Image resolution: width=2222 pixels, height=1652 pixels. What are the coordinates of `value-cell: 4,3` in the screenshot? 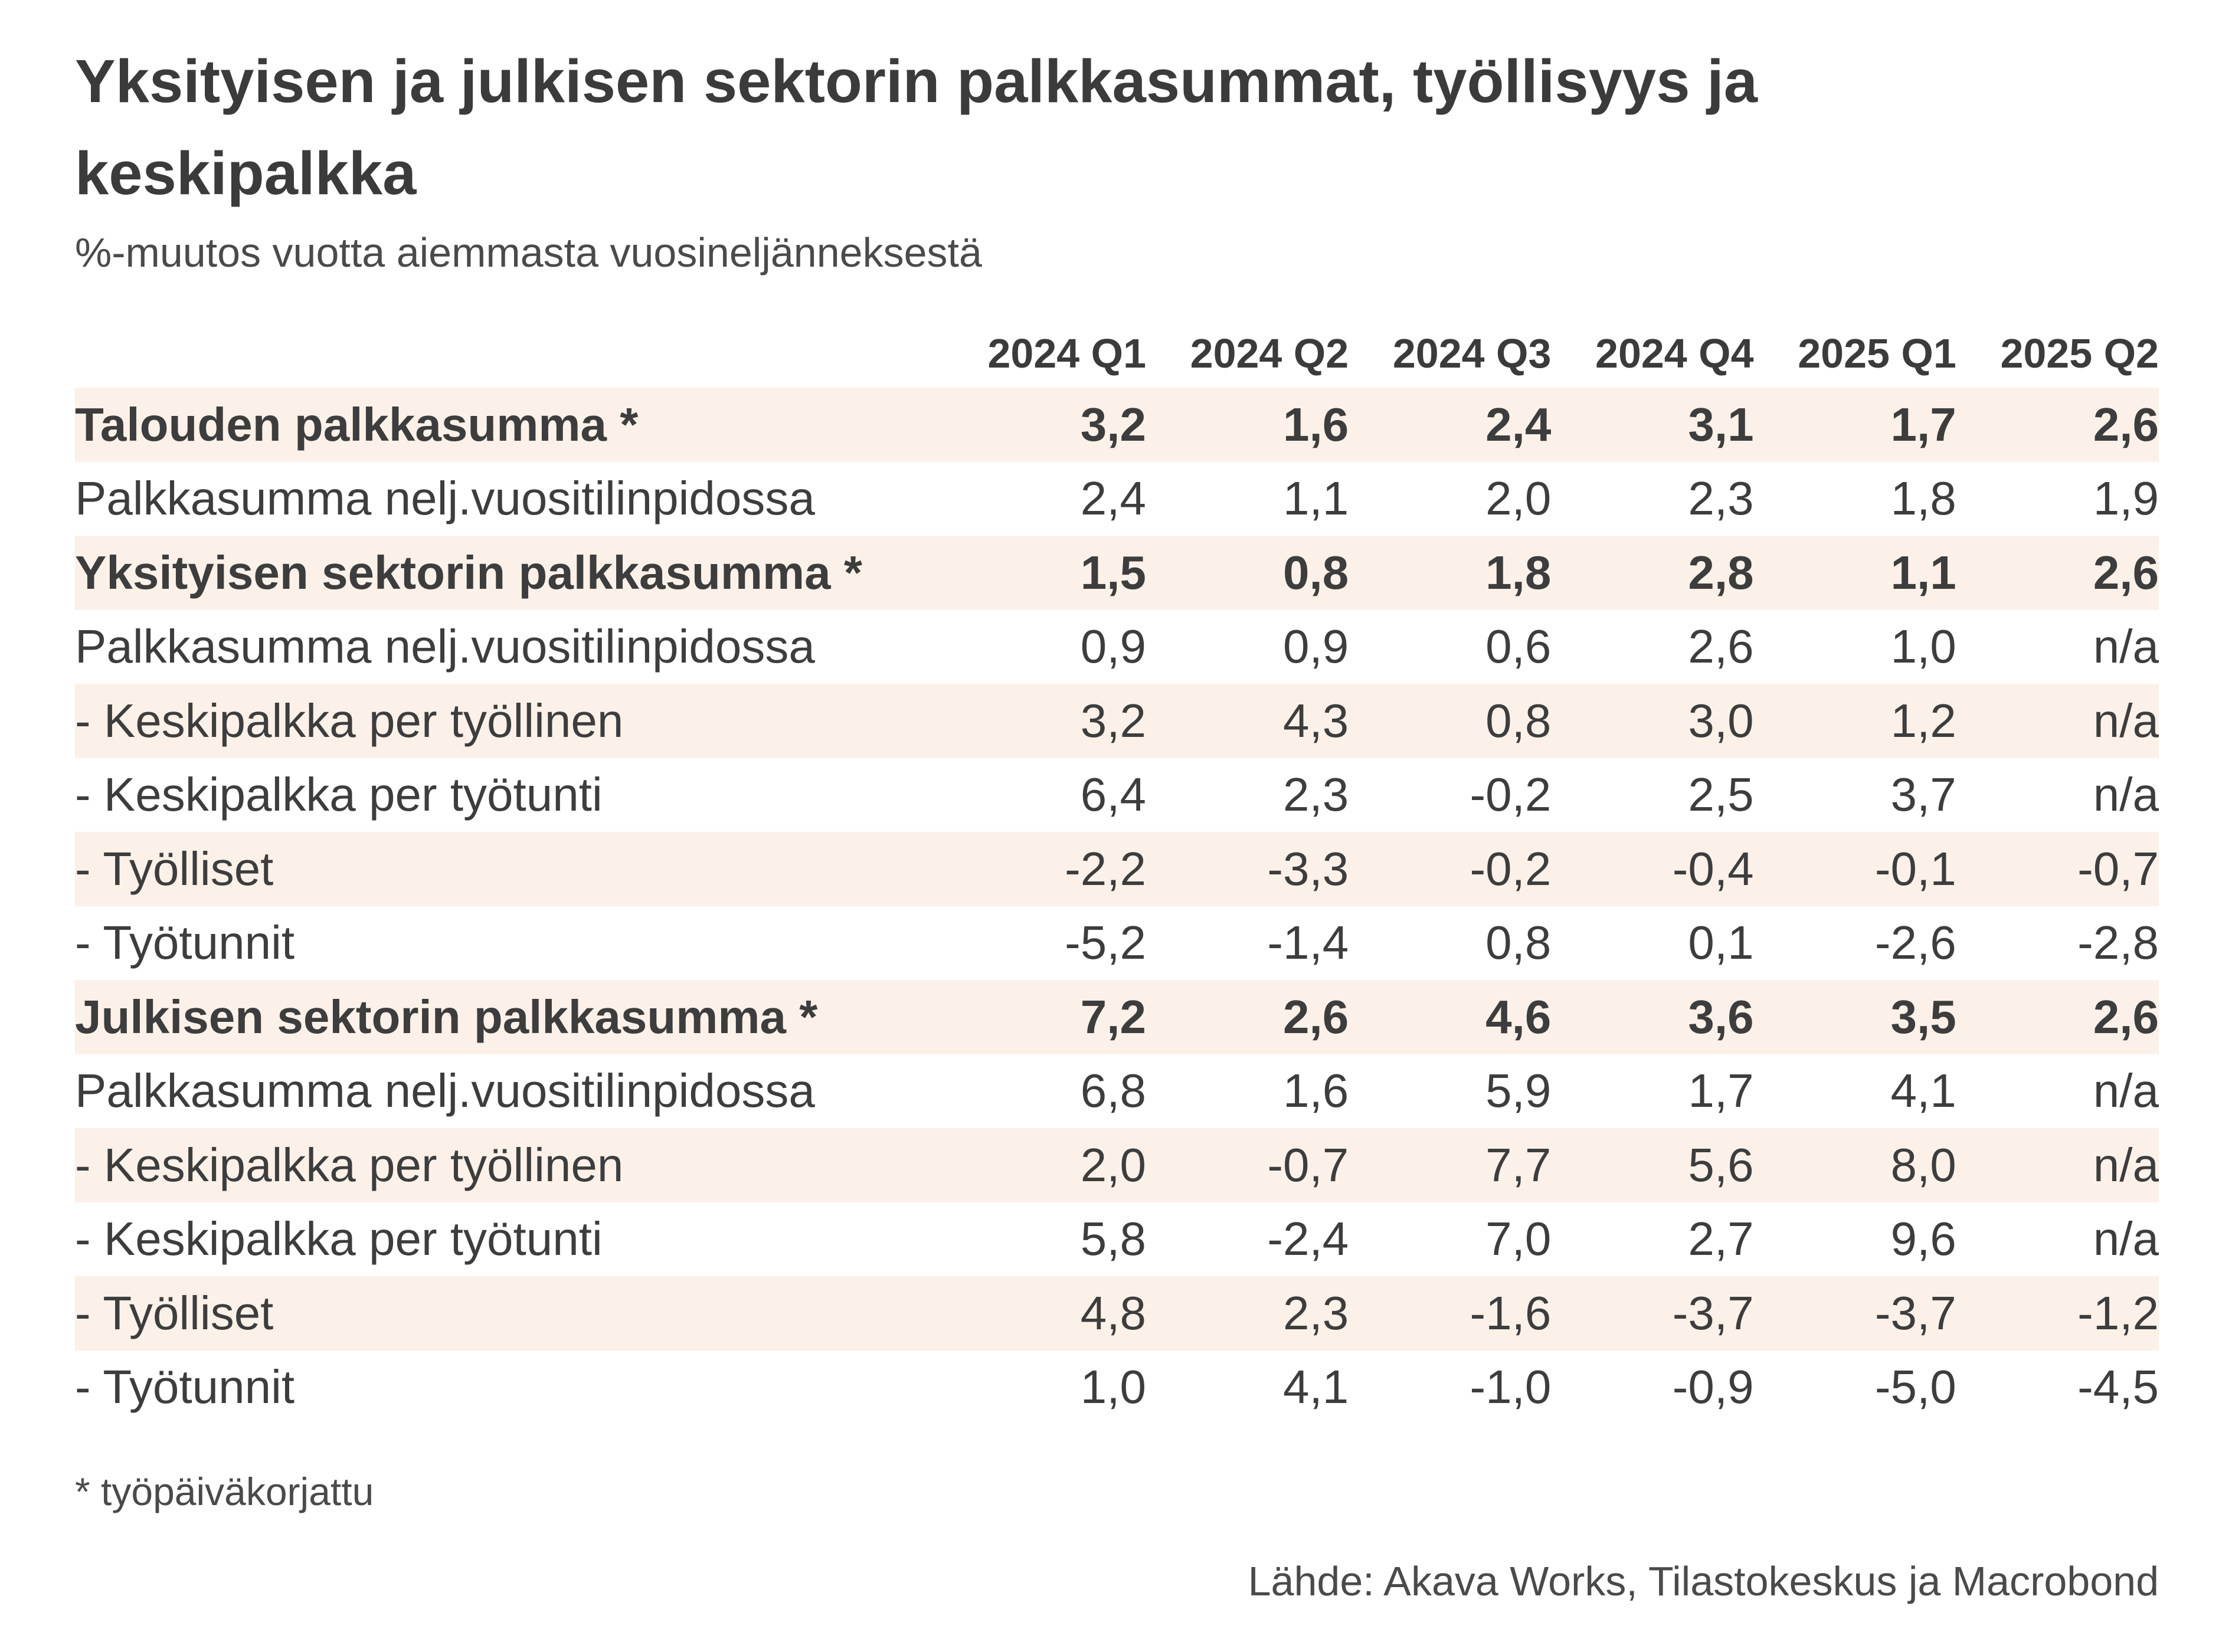 It's located at (1247, 721).